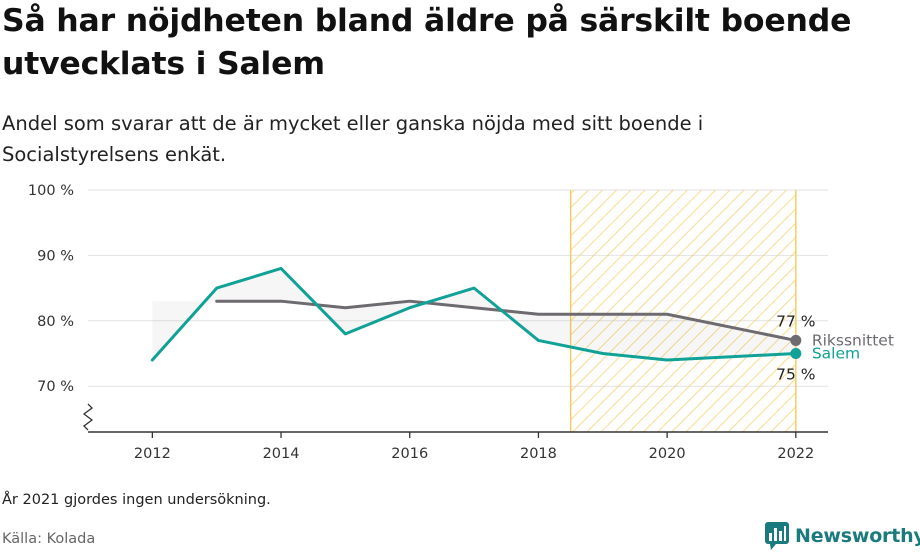  What do you see at coordinates (857, 536) in the screenshot?
I see `brand-name: Newsworthy` at bounding box center [857, 536].